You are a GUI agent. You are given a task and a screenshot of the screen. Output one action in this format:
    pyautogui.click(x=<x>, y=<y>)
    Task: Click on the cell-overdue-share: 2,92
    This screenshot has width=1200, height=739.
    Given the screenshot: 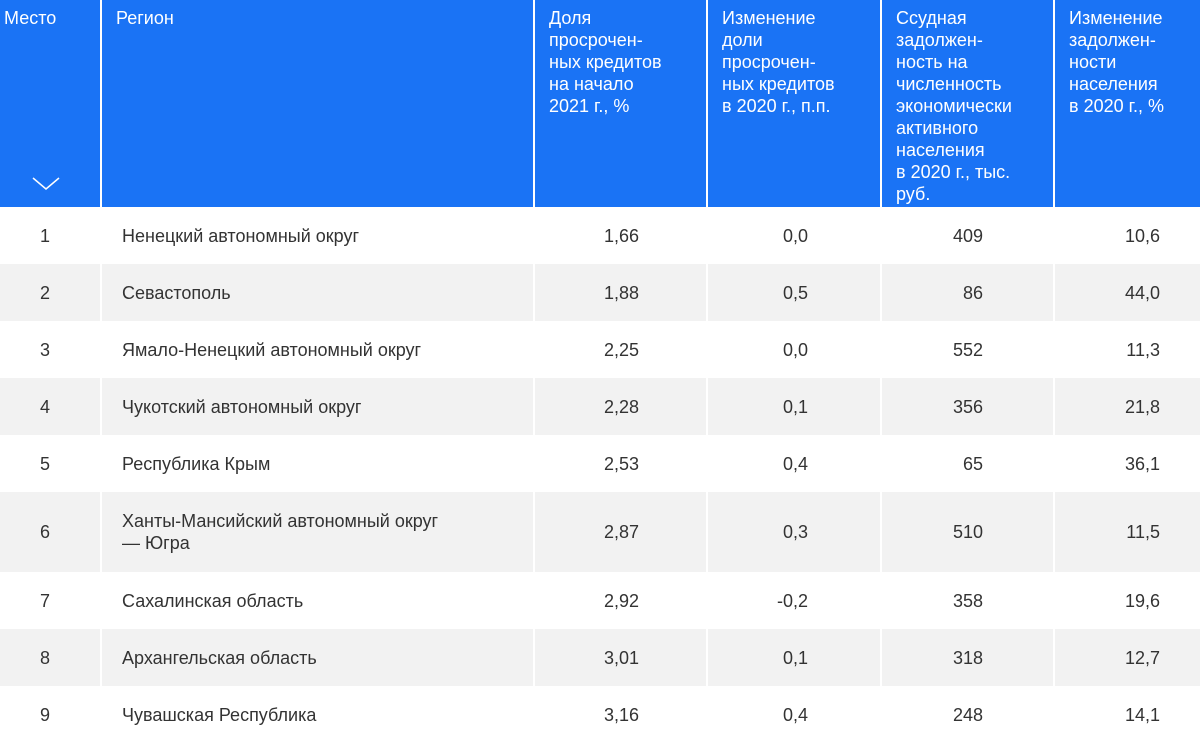 What is the action you would take?
    pyautogui.click(x=621, y=600)
    